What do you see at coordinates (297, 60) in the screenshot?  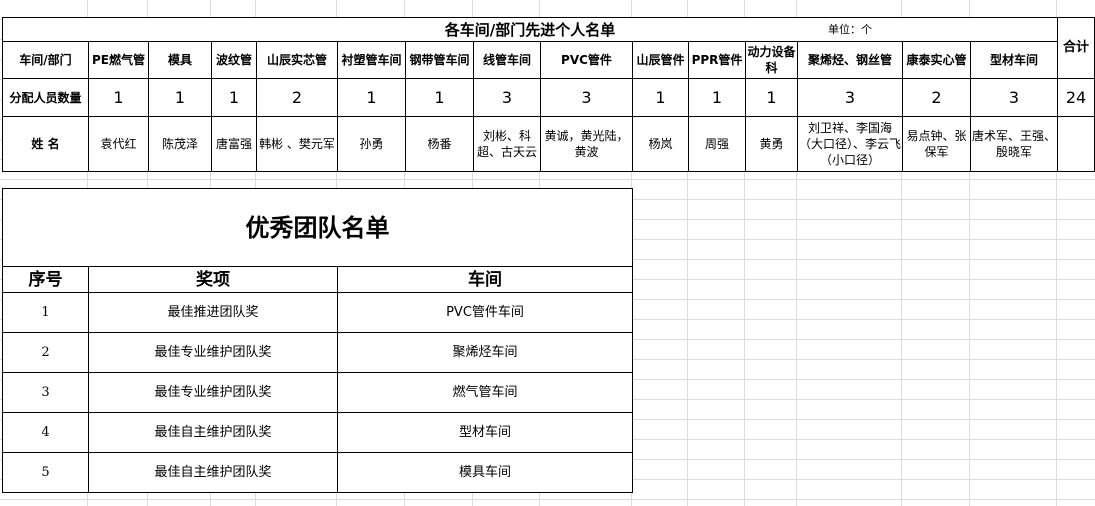 I see `dept-header: 山辰实芯管` at bounding box center [297, 60].